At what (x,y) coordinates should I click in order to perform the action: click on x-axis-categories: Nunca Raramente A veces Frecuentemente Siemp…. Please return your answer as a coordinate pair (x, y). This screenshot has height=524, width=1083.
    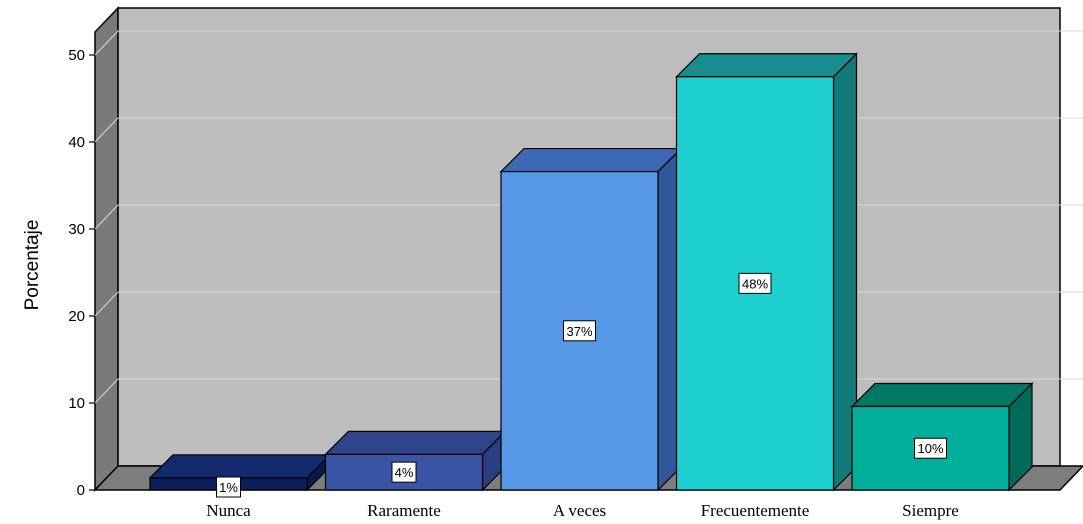
    Looking at the image, I should click on (582, 510).